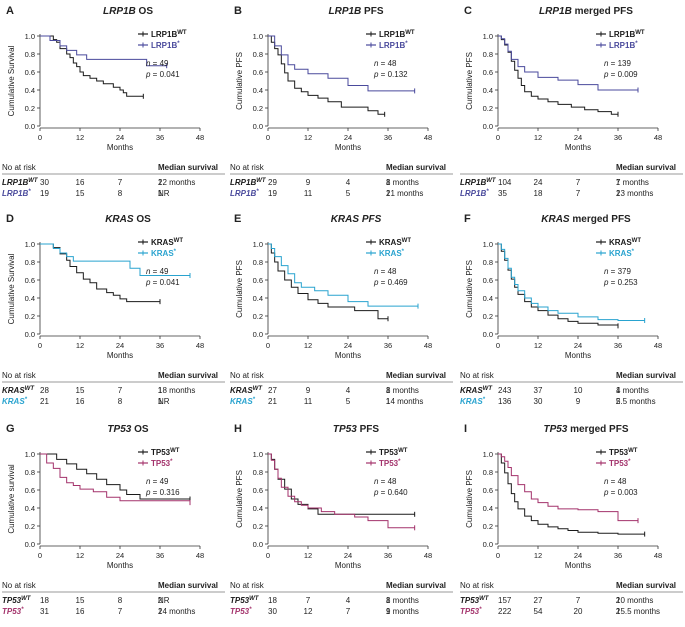  Describe the element at coordinates (478, 182) in the screenshot. I see `risk-row-label: LRP1BWT` at that location.